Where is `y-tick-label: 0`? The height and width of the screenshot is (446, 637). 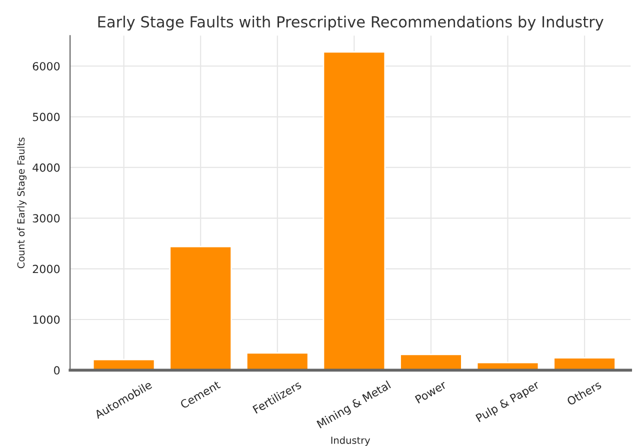
y-tick-label: 0 is located at coordinates (57, 370).